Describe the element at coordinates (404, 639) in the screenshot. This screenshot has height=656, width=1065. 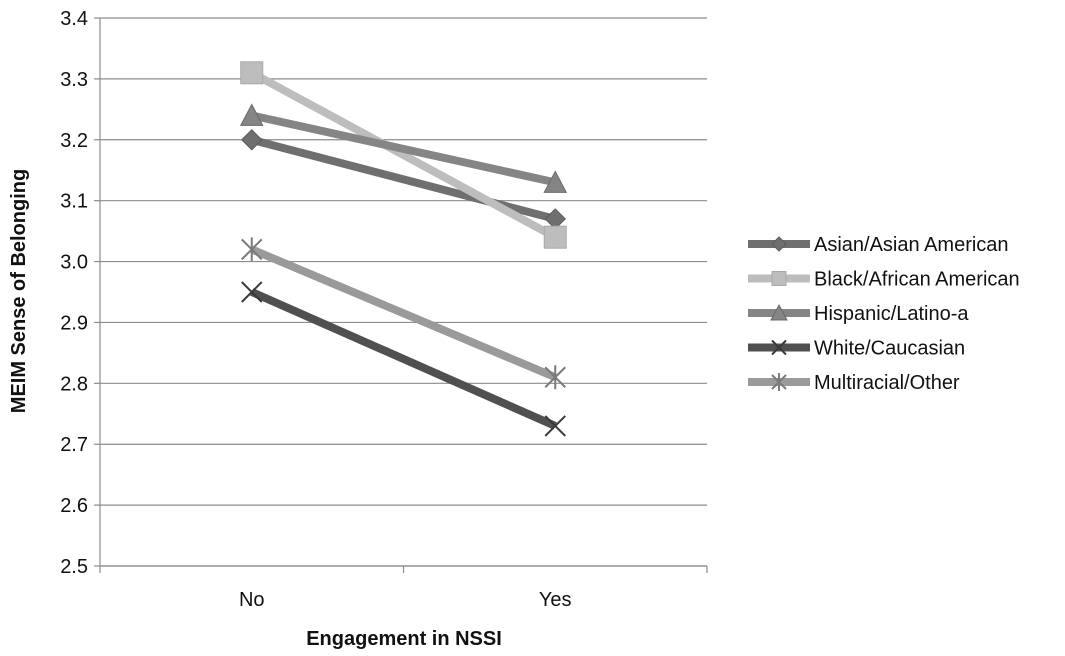
I see `x-axis-title: Engagement in NSSI` at that location.